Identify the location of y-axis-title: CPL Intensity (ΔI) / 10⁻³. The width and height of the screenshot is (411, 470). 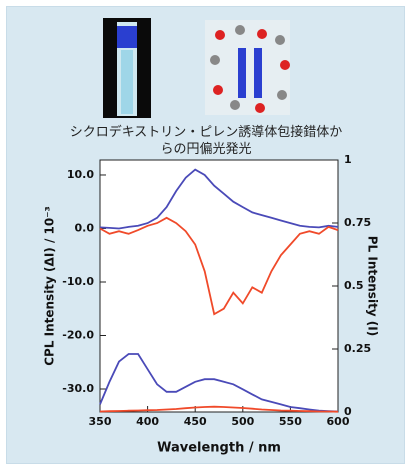
(50, 286).